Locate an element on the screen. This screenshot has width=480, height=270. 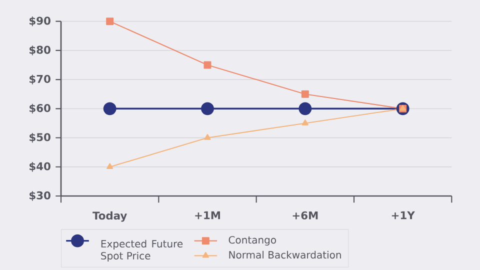
y-tick-label: $50 is located at coordinates (40, 137).